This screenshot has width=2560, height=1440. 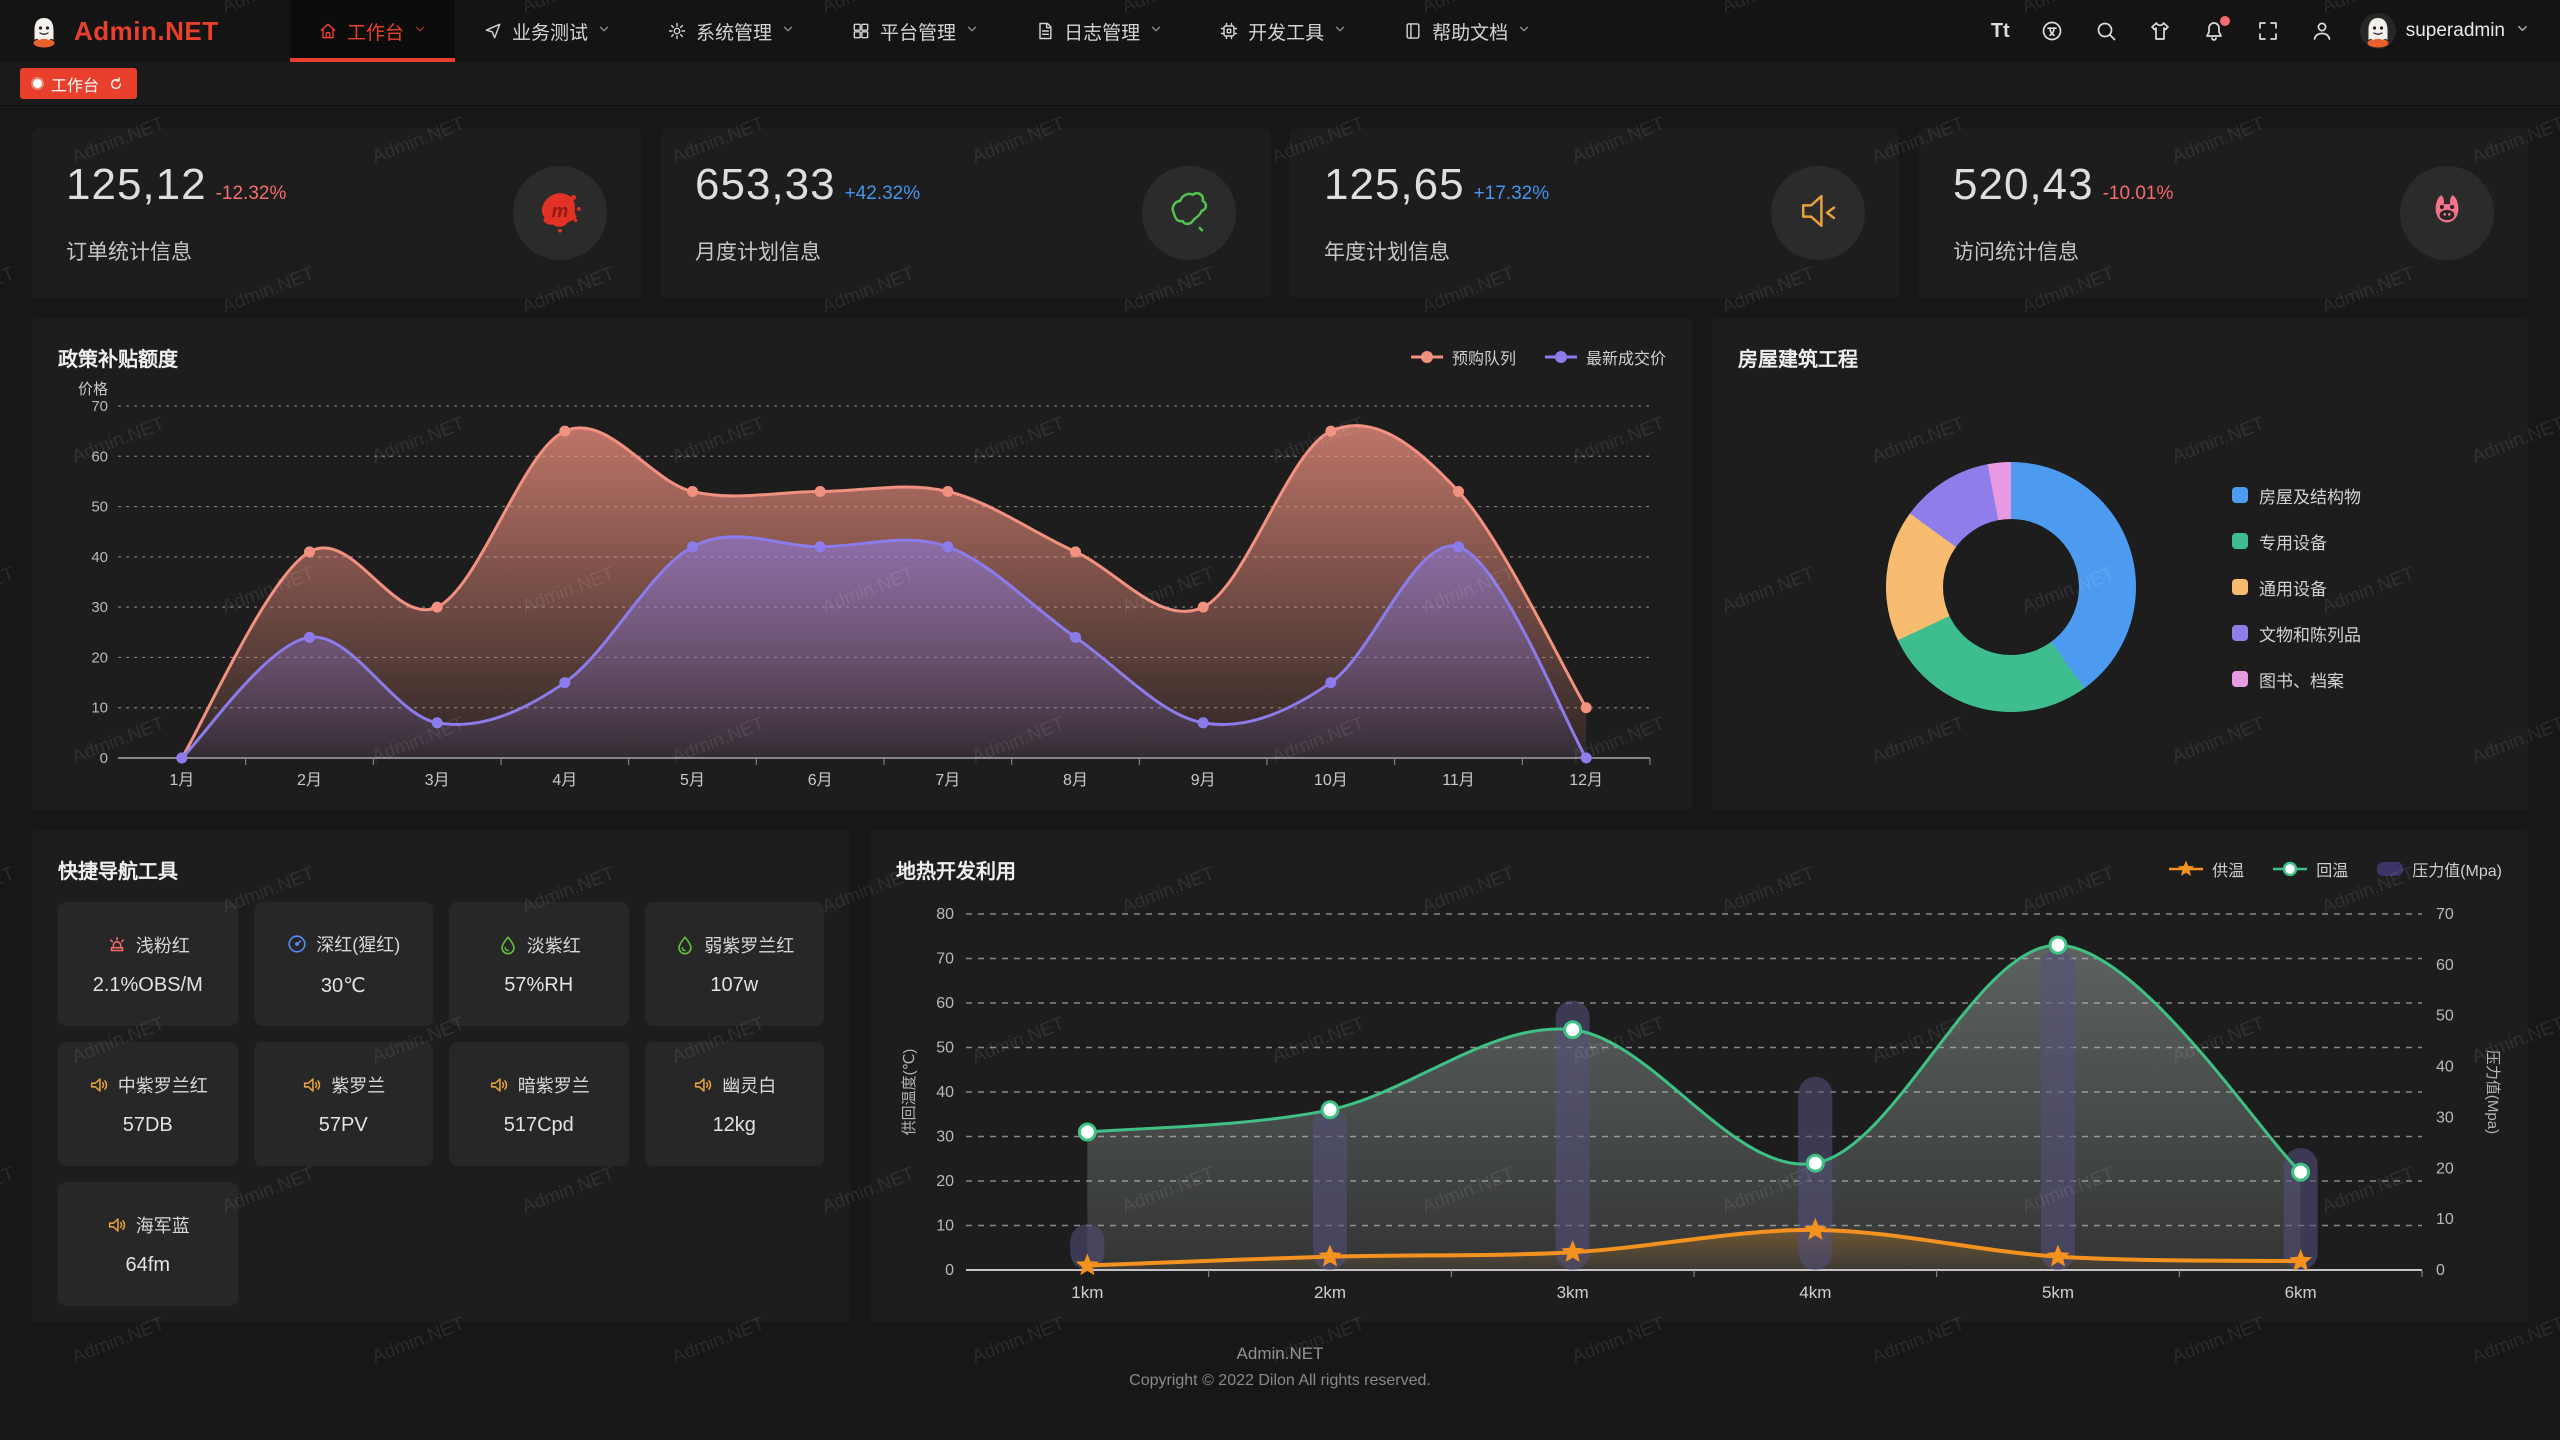 I want to click on active-tab-dot, so click(x=37, y=83).